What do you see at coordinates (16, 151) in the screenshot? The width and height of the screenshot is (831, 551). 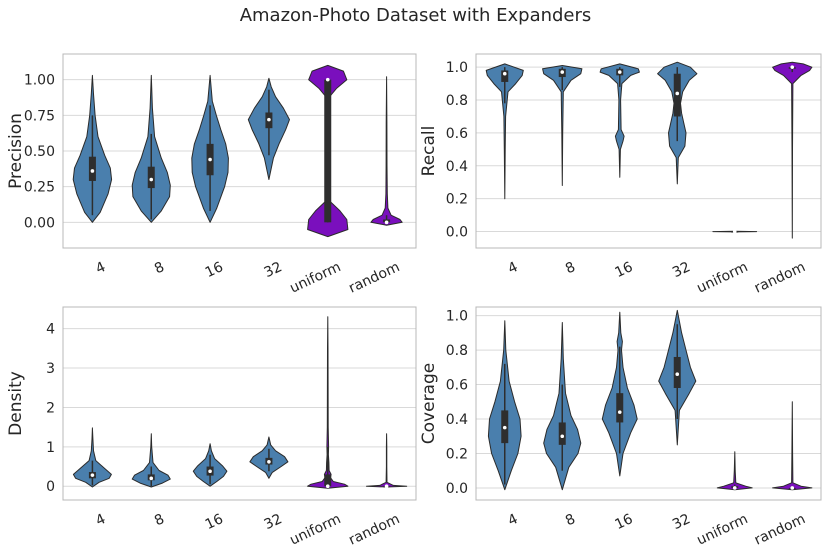 I see `y-axis-label: Precision` at bounding box center [16, 151].